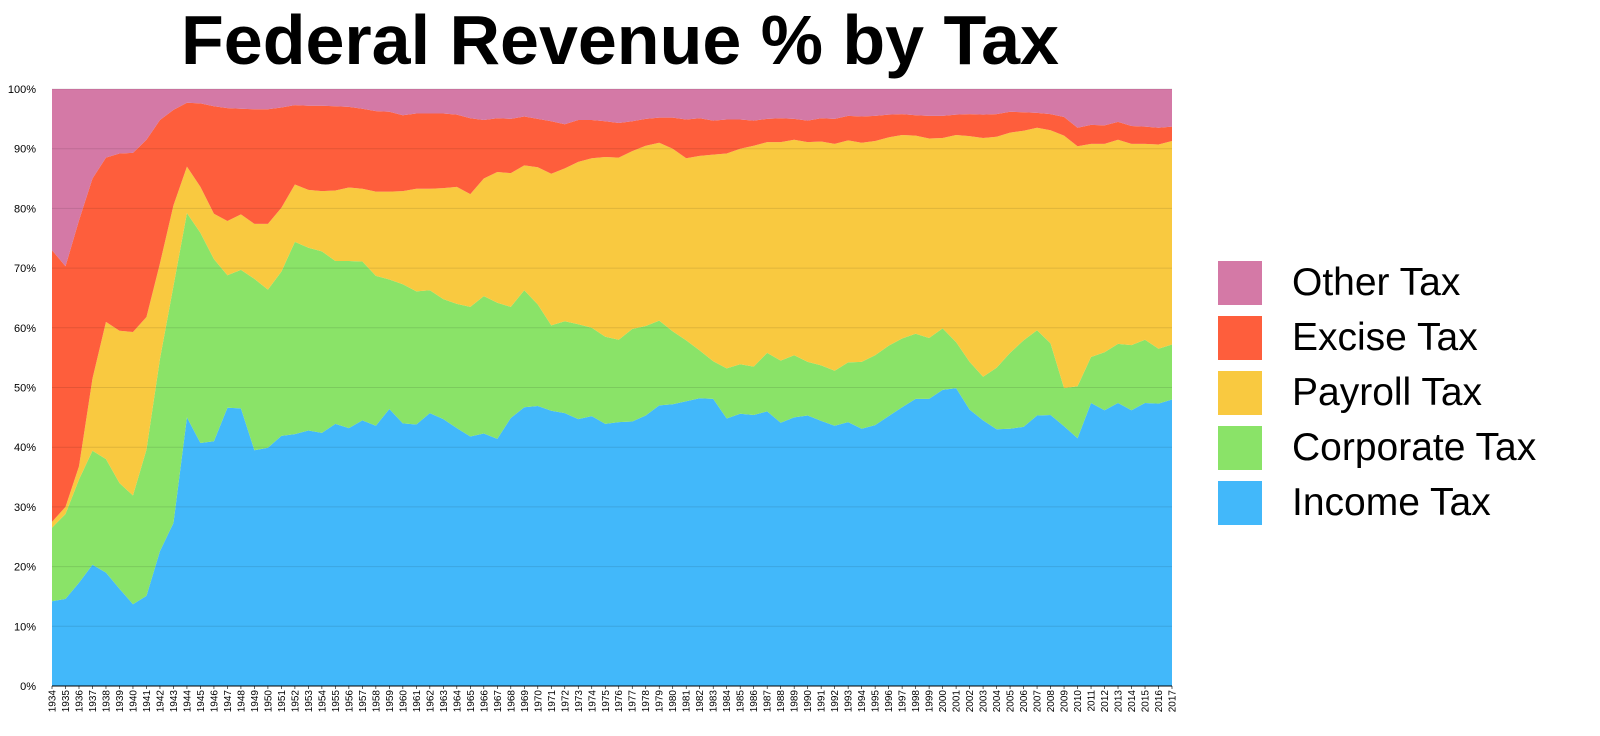  Describe the element at coordinates (970, 701) in the screenshot. I see `x-tick-label: 2002` at that location.